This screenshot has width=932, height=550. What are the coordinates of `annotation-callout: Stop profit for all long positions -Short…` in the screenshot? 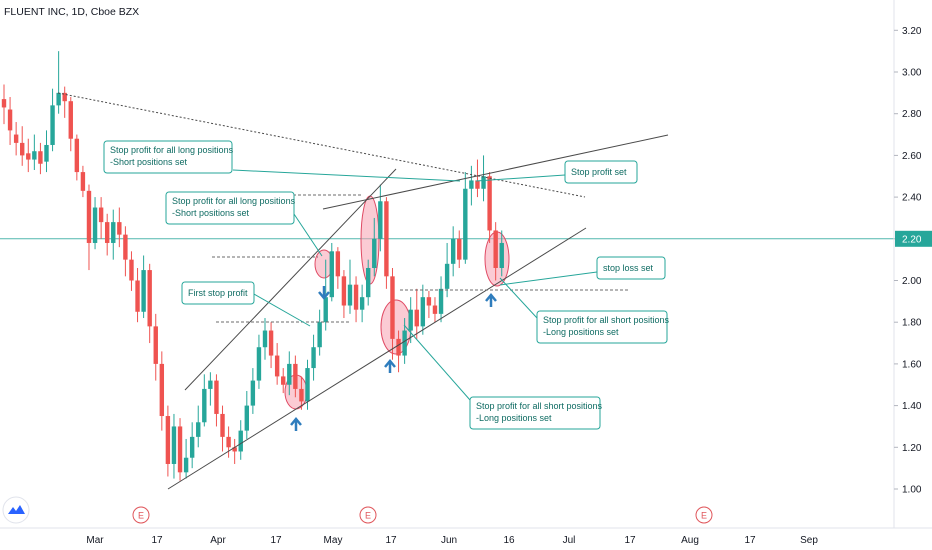 It's located at (244, 224).